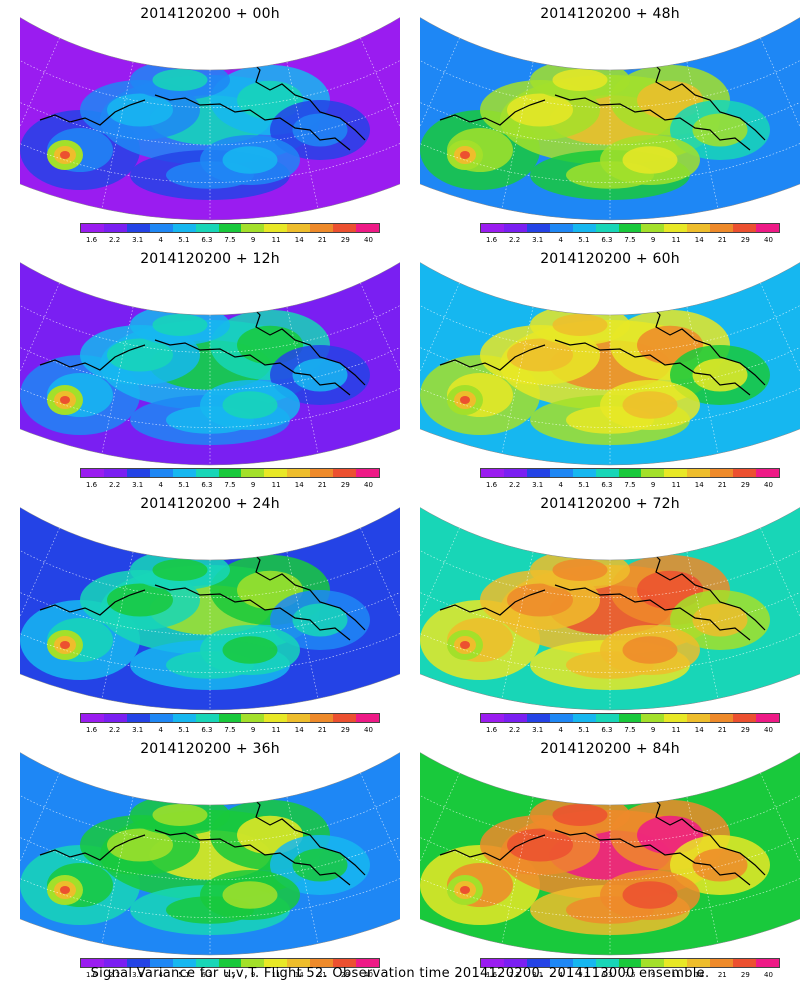 The height and width of the screenshot is (1000, 800). I want to click on panel-title: 2014120200 + 12h, so click(210, 259).